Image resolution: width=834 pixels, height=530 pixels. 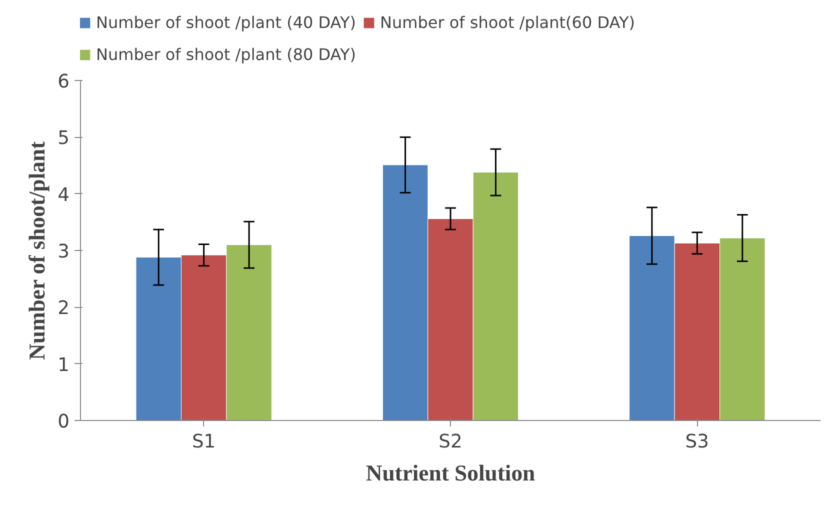 What do you see at coordinates (37, 250) in the screenshot?
I see `y-axis-title: Number of shoot/plant` at bounding box center [37, 250].